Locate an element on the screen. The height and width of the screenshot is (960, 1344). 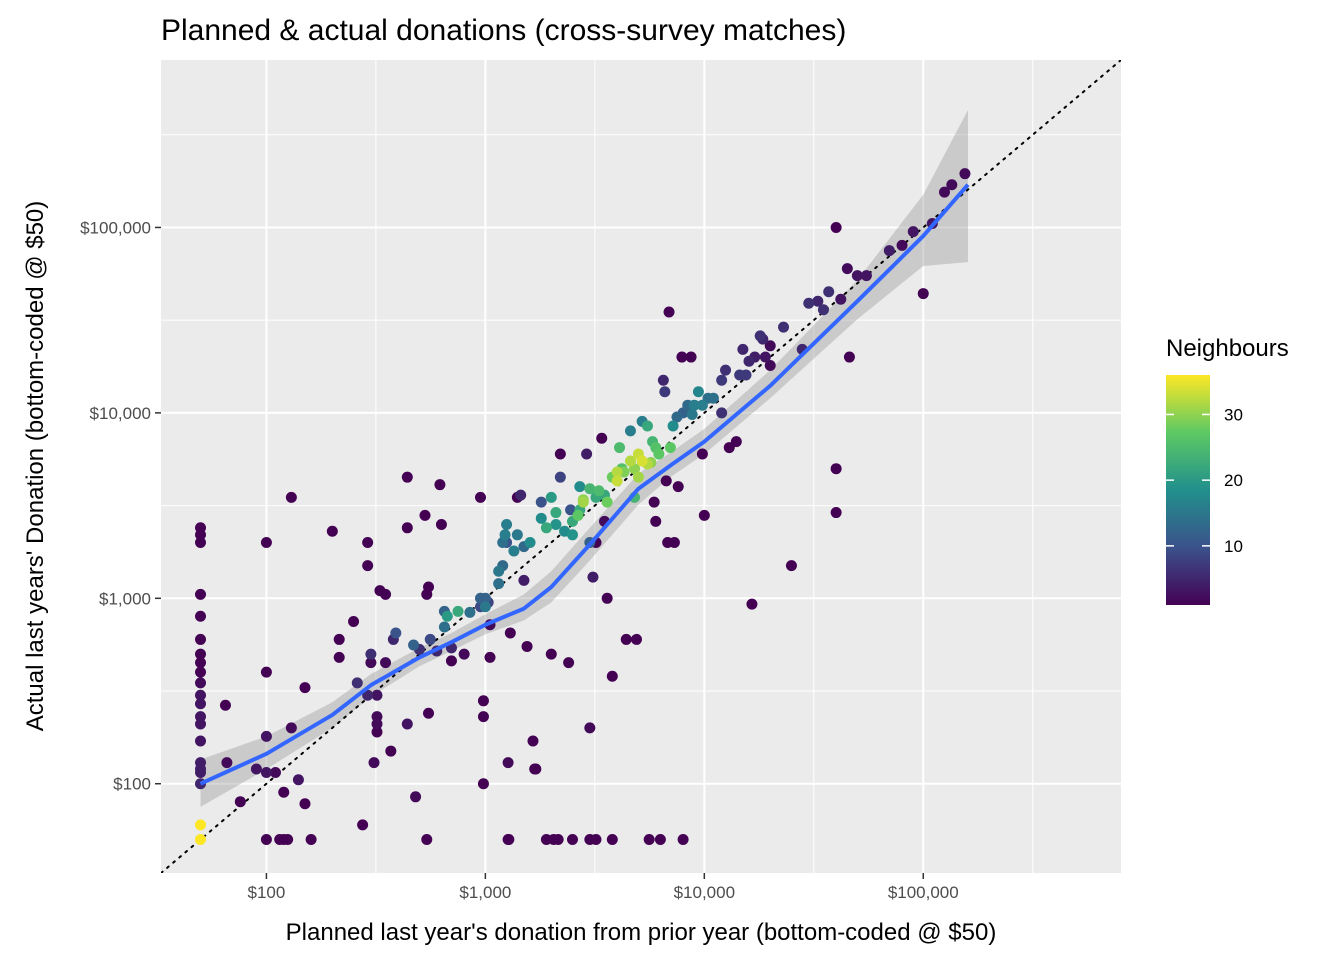
y-tick-label: $10,000 is located at coordinates (120, 413).